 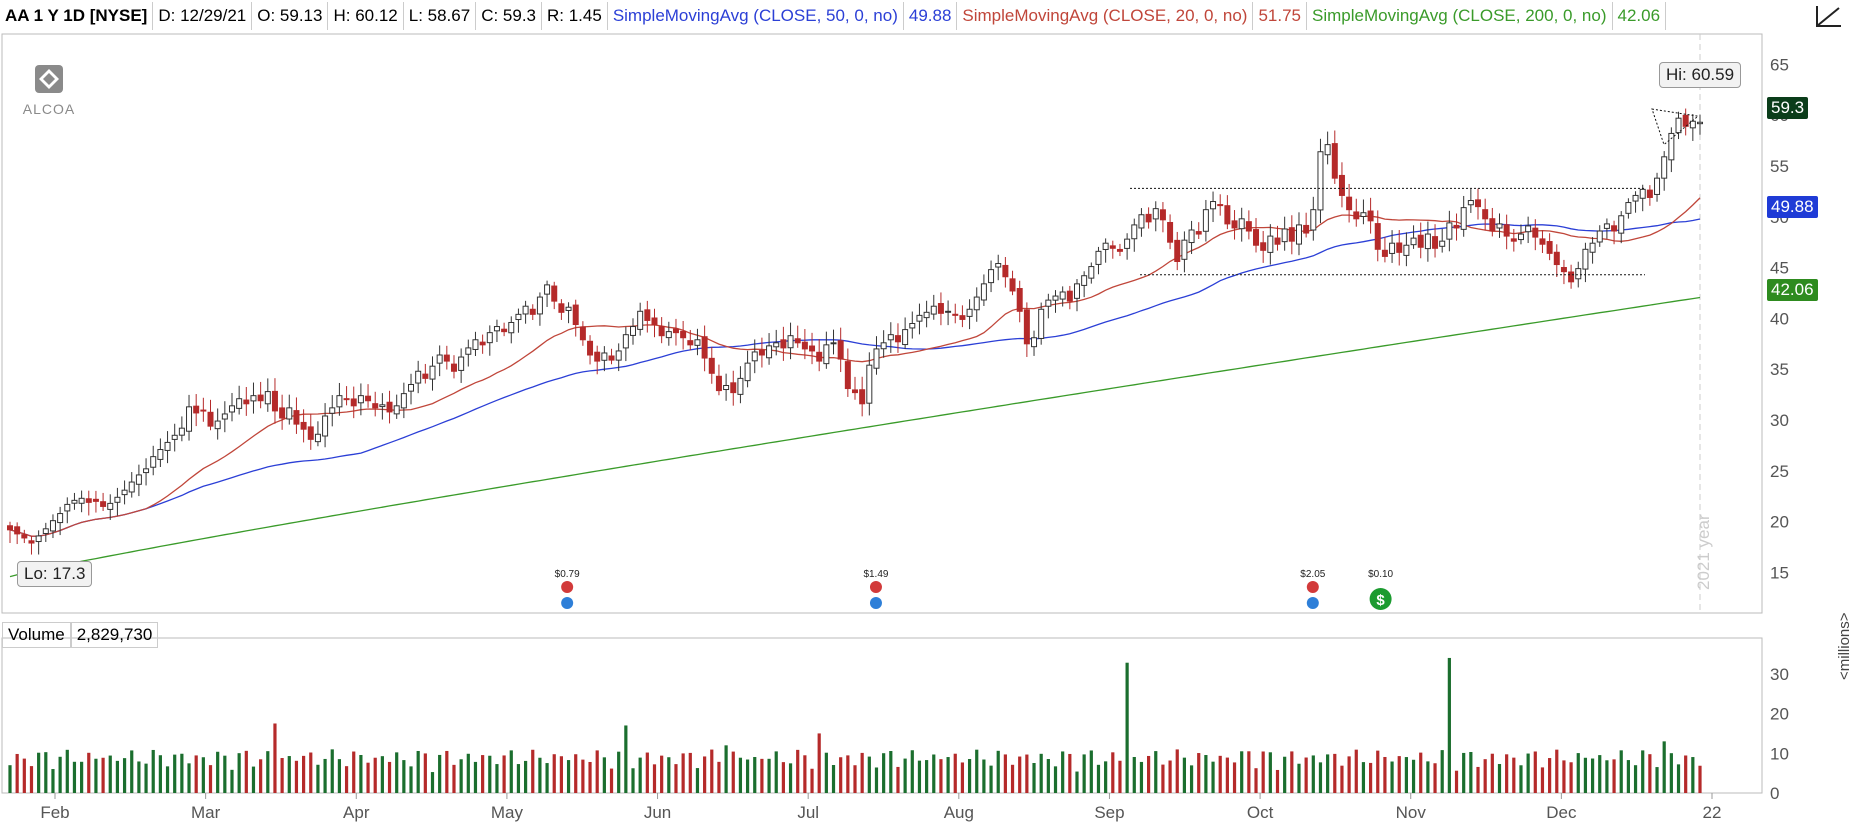 I want to click on x-tick-label: Jun, so click(x=657, y=812).